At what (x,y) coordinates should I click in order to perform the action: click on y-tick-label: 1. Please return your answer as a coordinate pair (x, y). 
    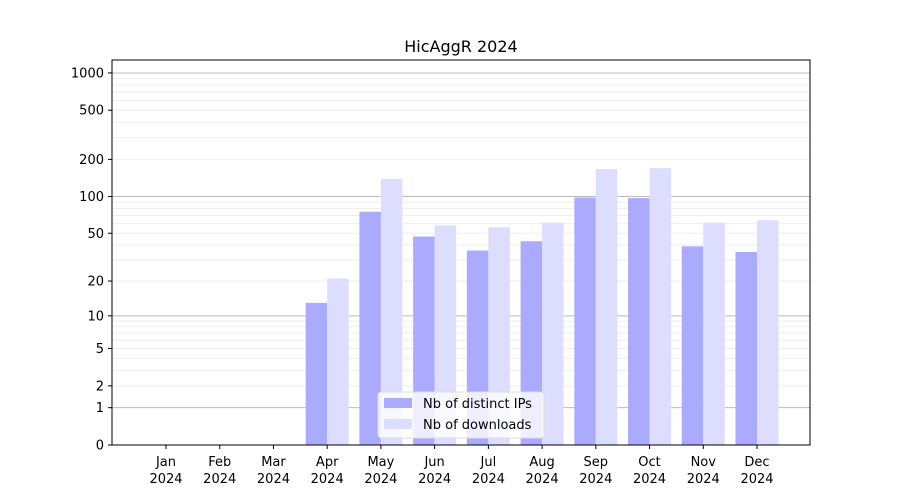
    Looking at the image, I should click on (100, 408).